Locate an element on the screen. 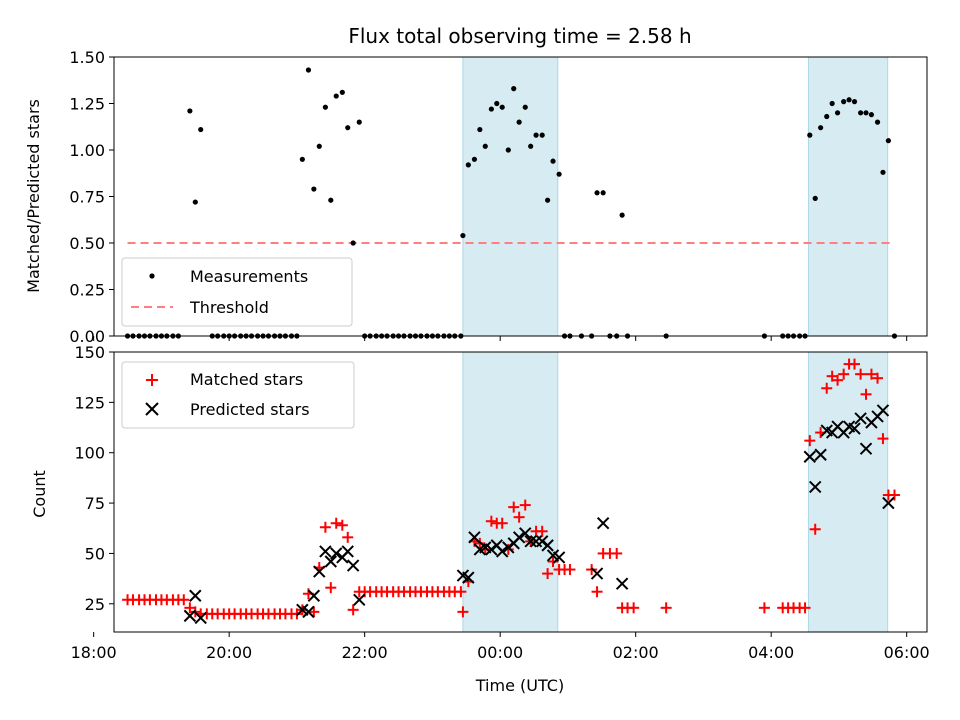 The height and width of the screenshot is (720, 960). y-tick-label: 50 is located at coordinates (95, 553).